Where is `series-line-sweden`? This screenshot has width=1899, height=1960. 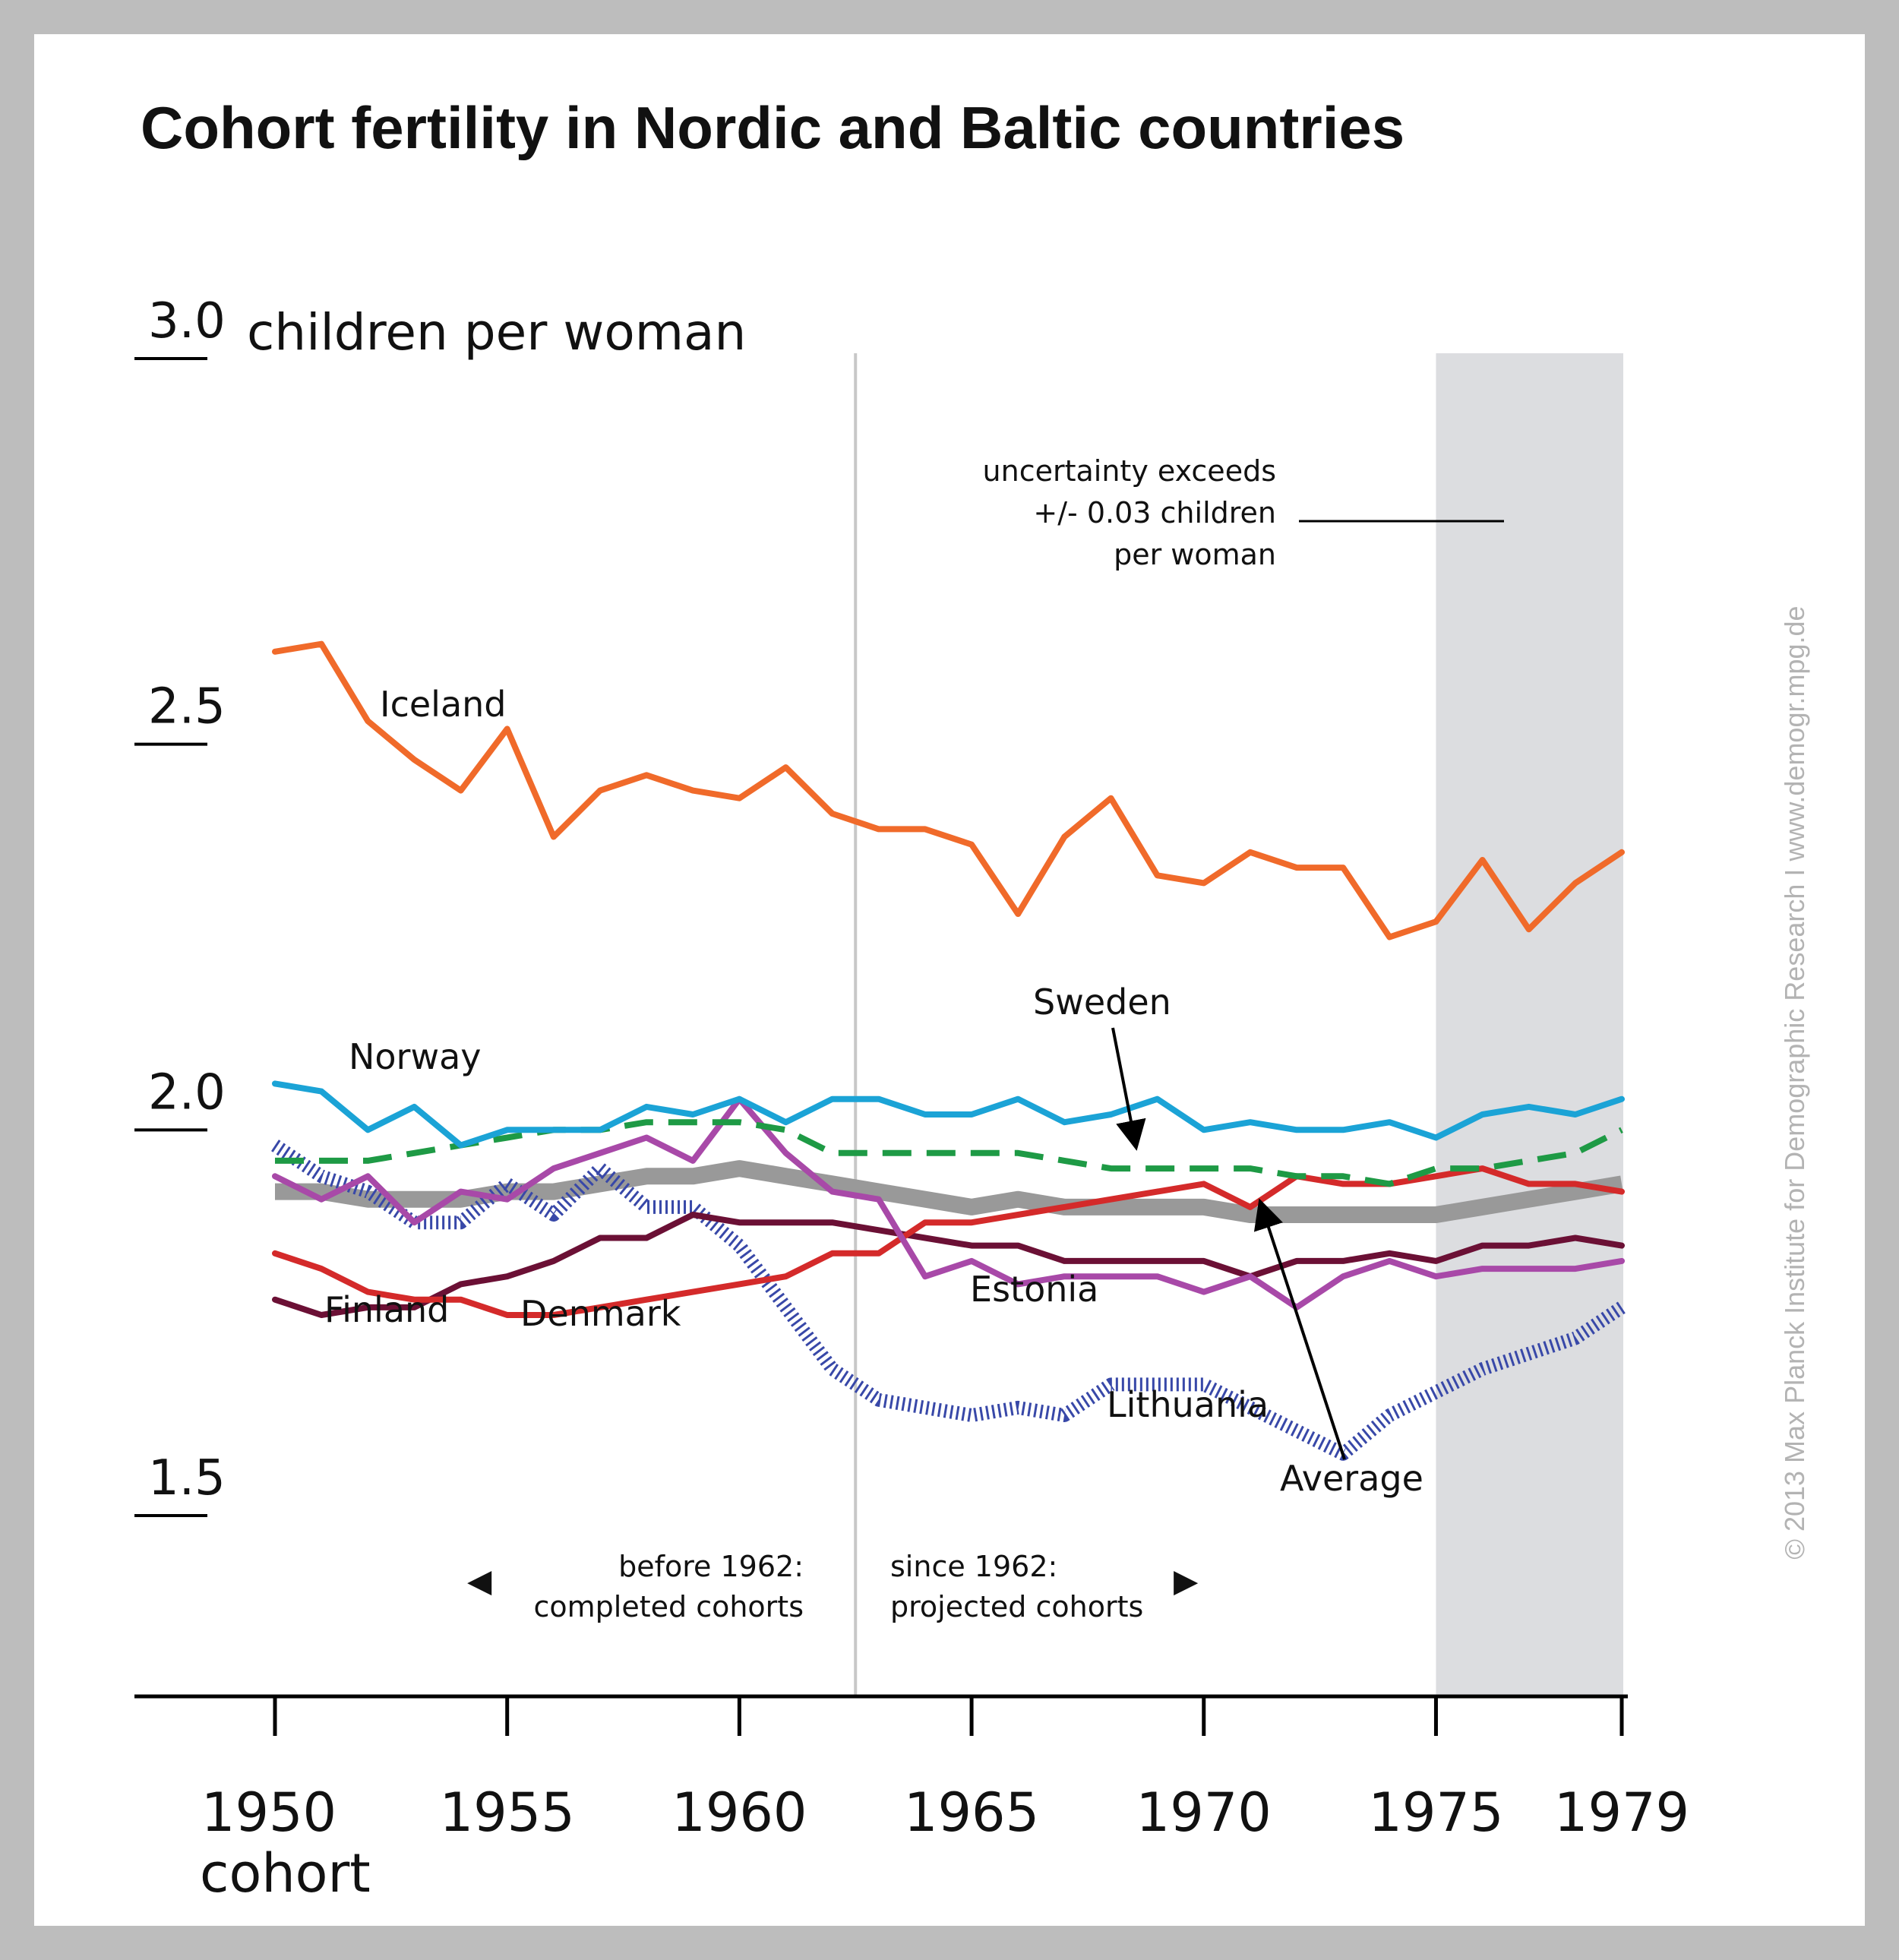 series-line-sweden is located at coordinates (949, 1153).